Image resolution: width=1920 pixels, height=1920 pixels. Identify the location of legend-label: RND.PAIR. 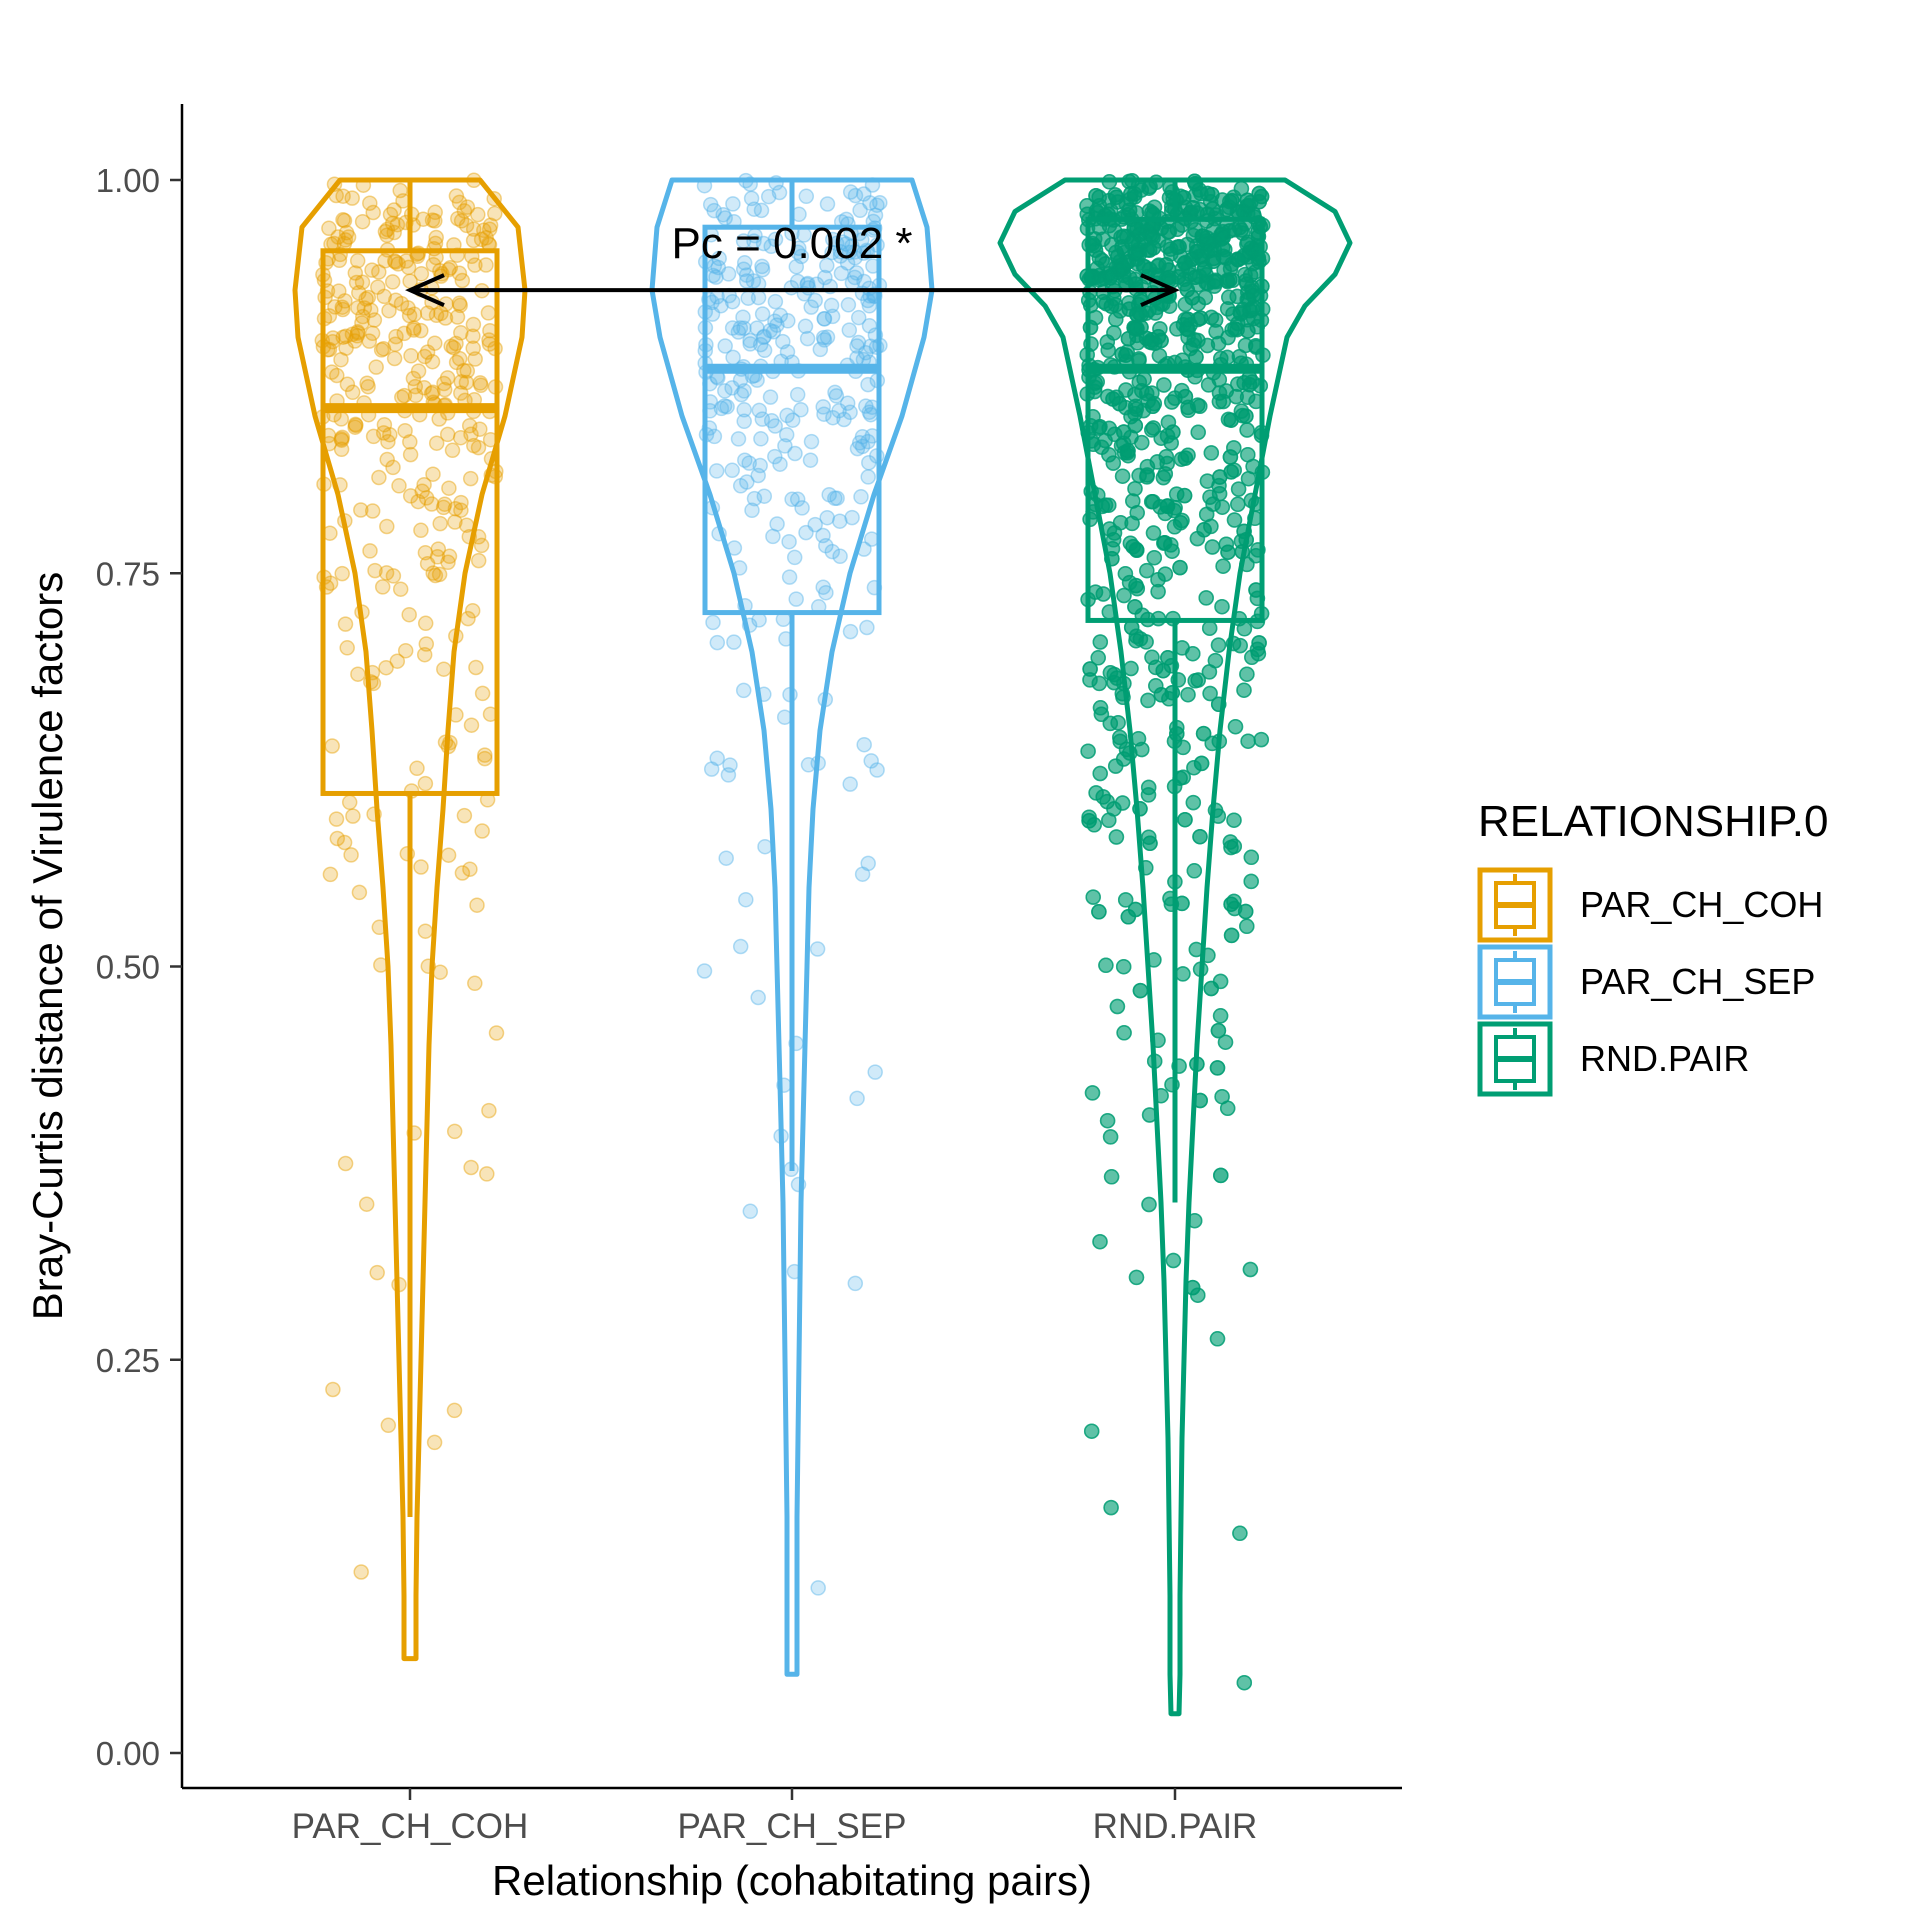
(1664, 1058).